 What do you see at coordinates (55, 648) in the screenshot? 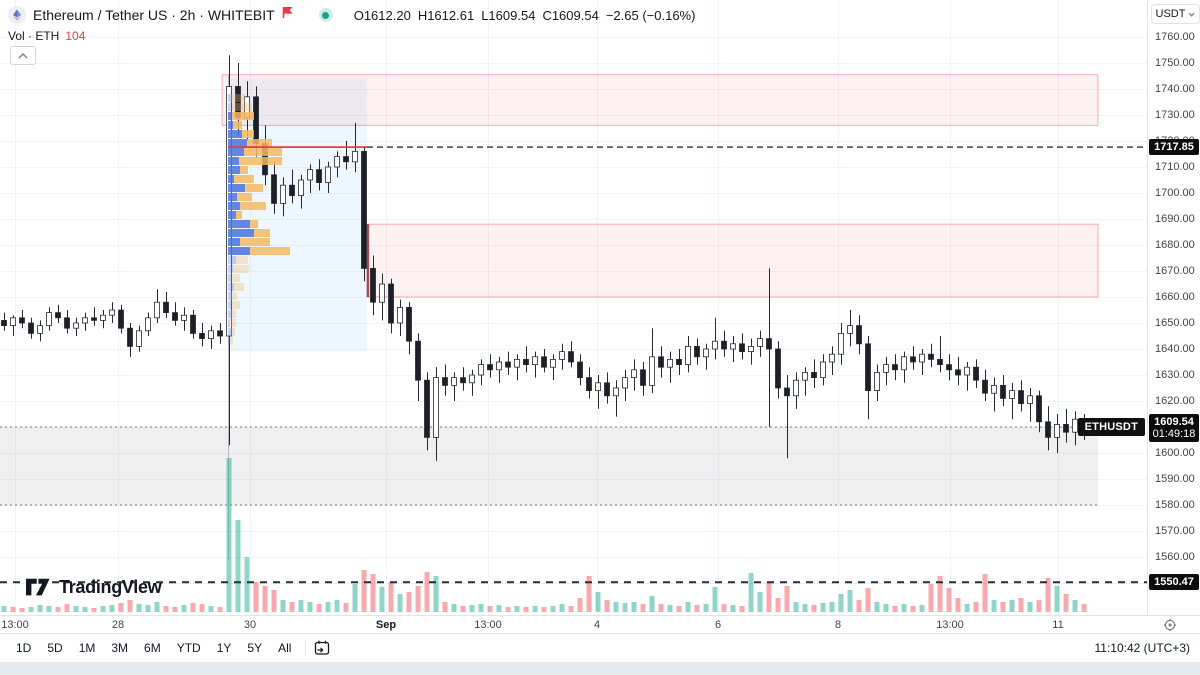
I see `range-button-5d: 5D` at bounding box center [55, 648].